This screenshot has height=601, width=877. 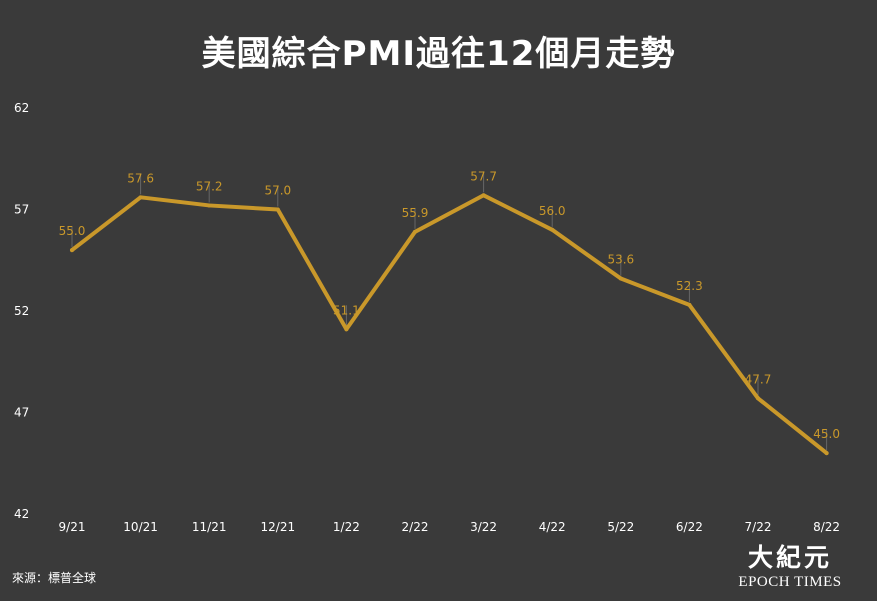 I want to click on data-label: 57.0, so click(x=277, y=191).